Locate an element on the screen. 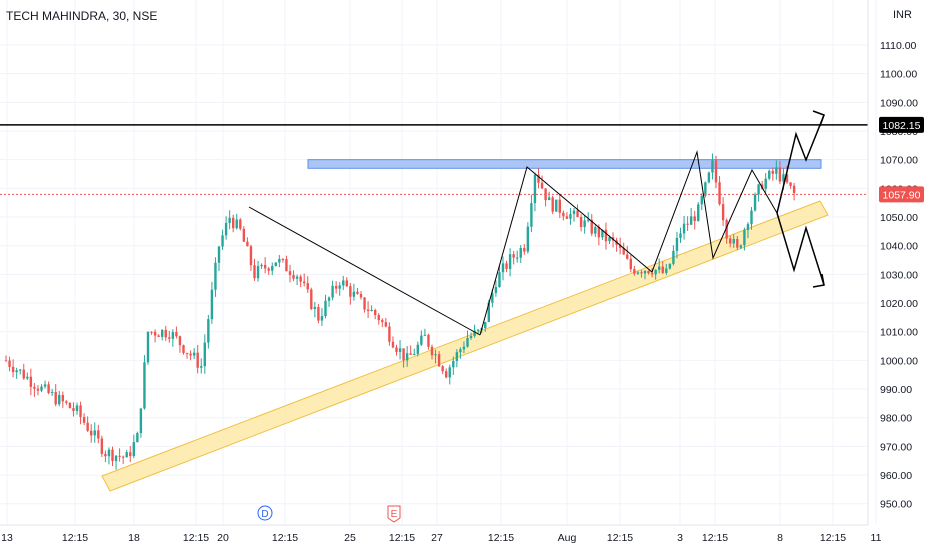 This screenshot has width=932, height=550. x-tick-label: 11 is located at coordinates (876, 538).